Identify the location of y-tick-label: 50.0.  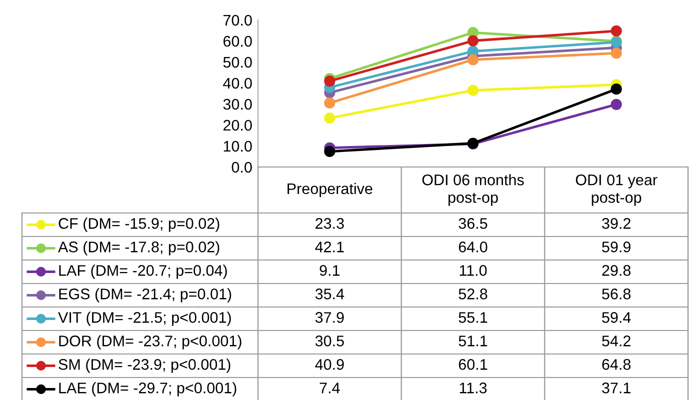
(237, 62).